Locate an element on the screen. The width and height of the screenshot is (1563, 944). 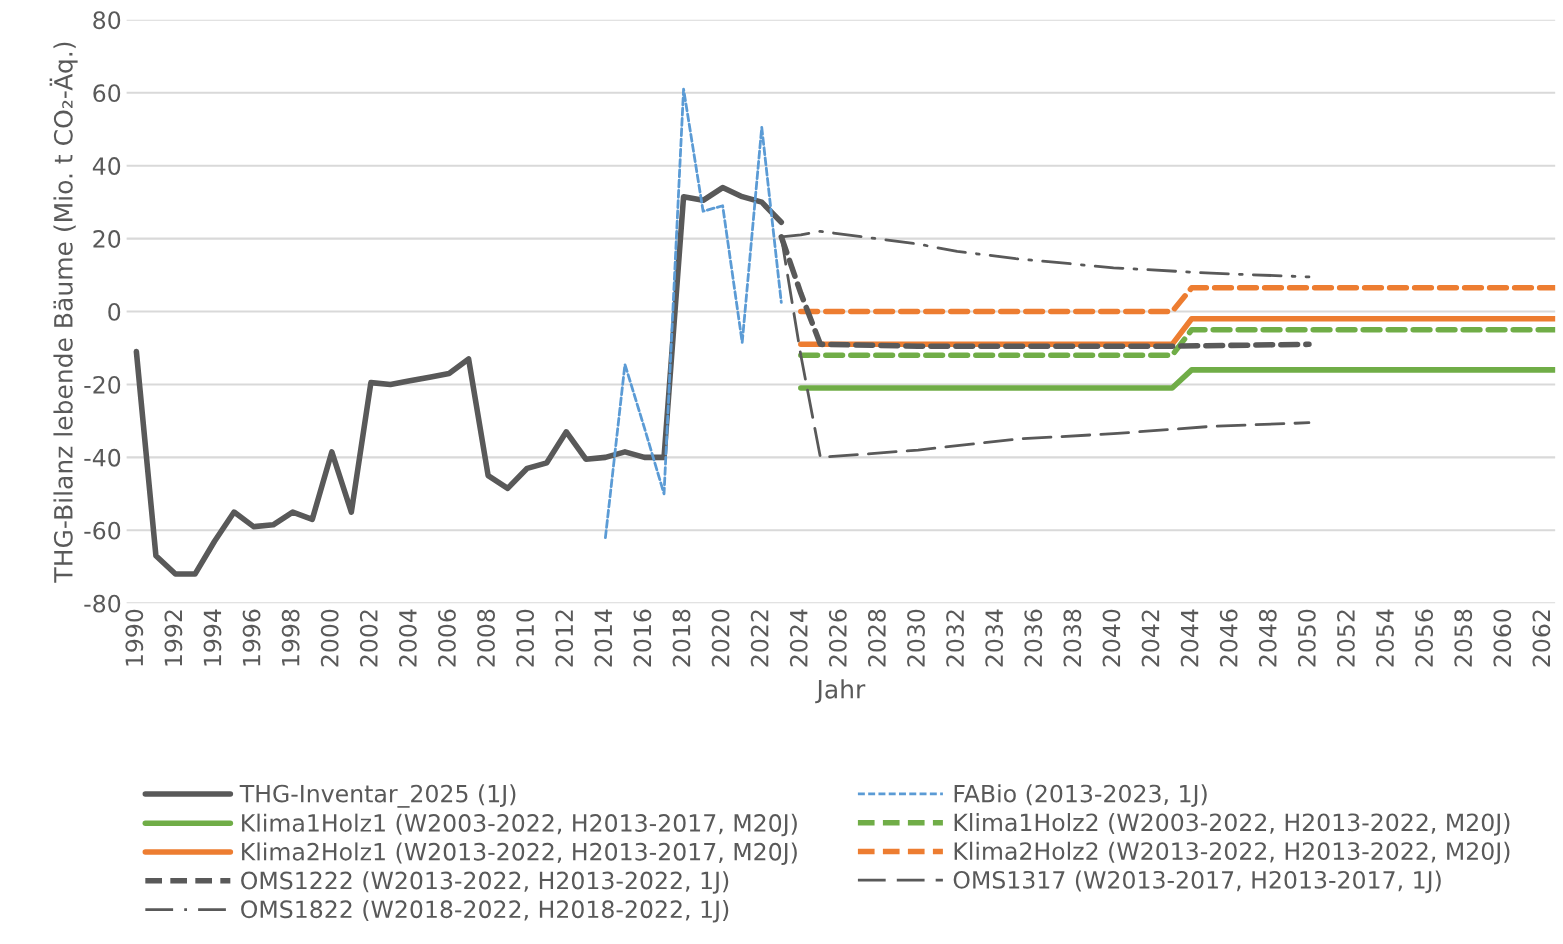
x-tick-label: 2032 is located at coordinates (955, 638).